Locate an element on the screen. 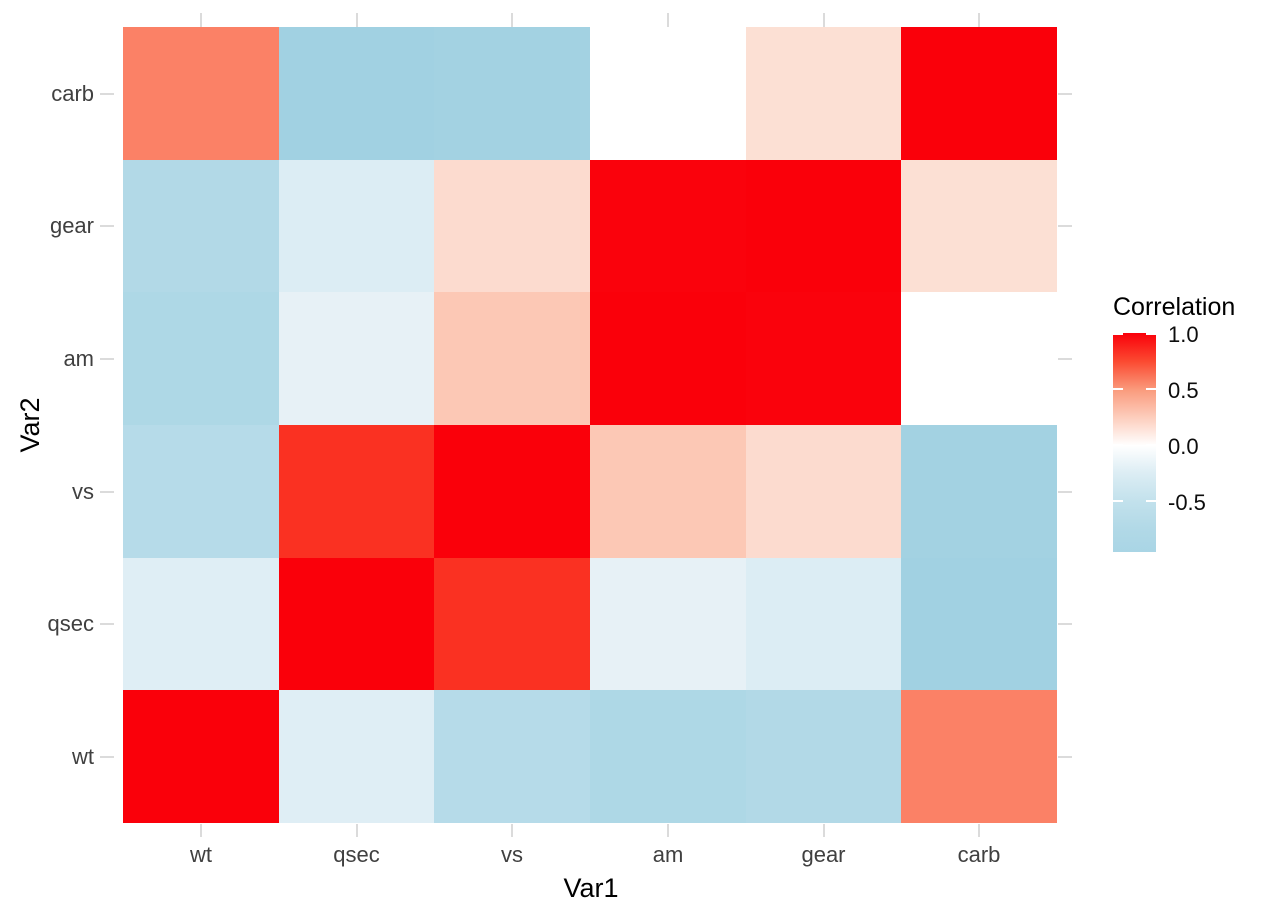  x-axis-label: qsec is located at coordinates (356, 854).